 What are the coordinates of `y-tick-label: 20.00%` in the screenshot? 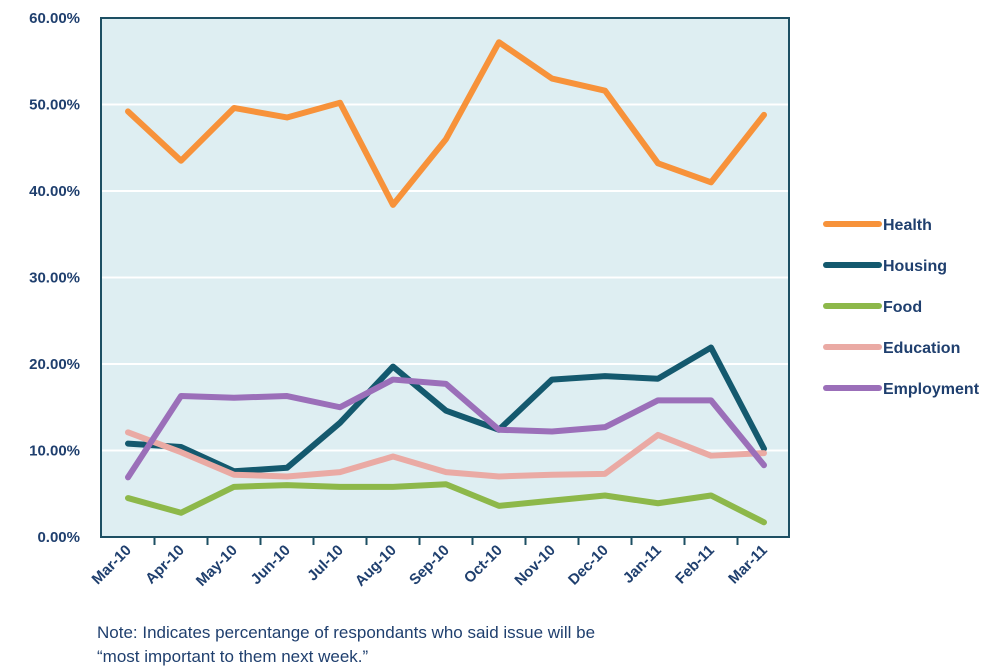 It's located at (54, 364).